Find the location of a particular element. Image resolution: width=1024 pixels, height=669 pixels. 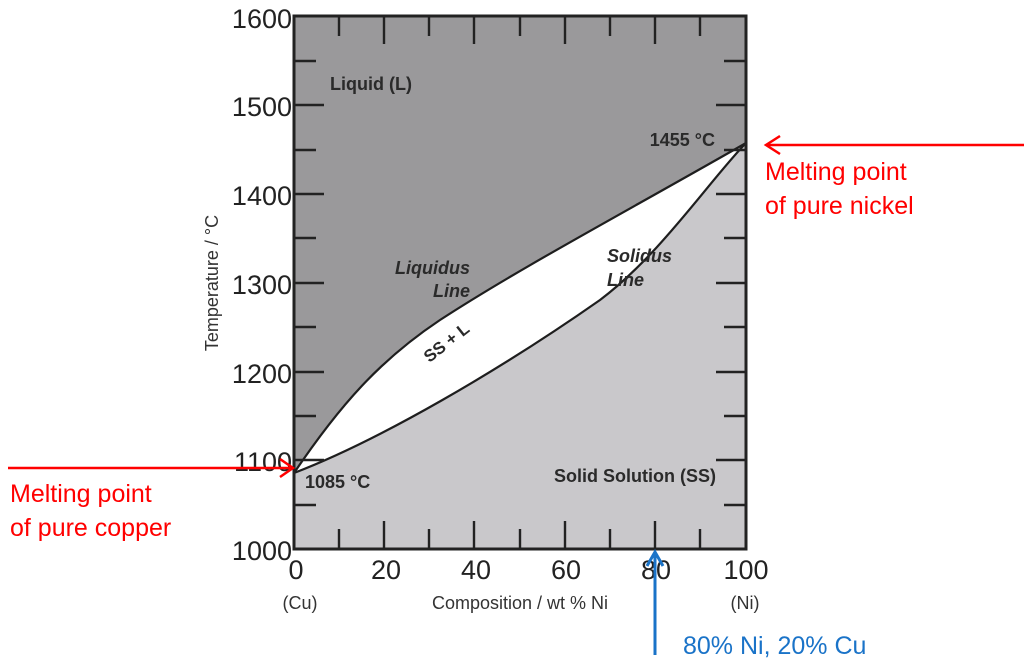

y-tick-1200: 1200 is located at coordinates (262, 374).